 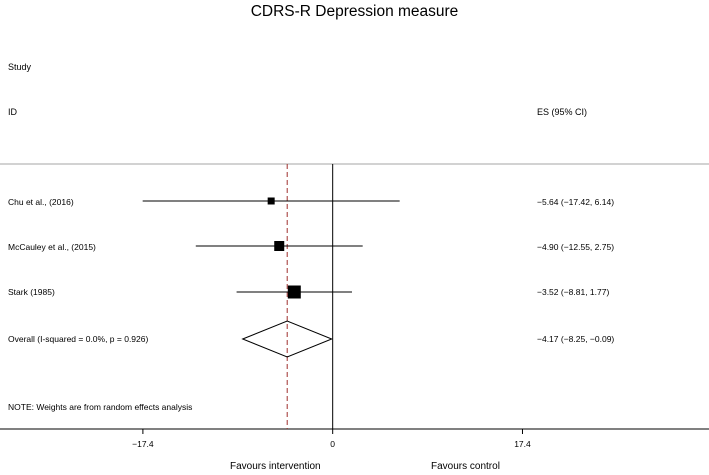 I want to click on x-tick-label: 17.4, so click(x=522, y=444).